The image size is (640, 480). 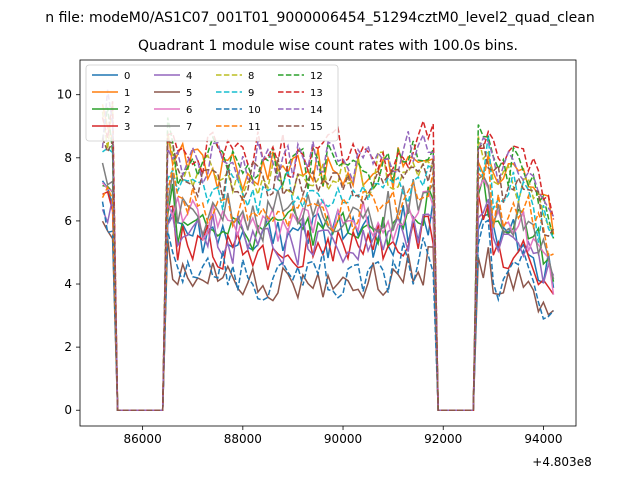 What do you see at coordinates (316, 93) in the screenshot?
I see `legend-label-13: 13` at bounding box center [316, 93].